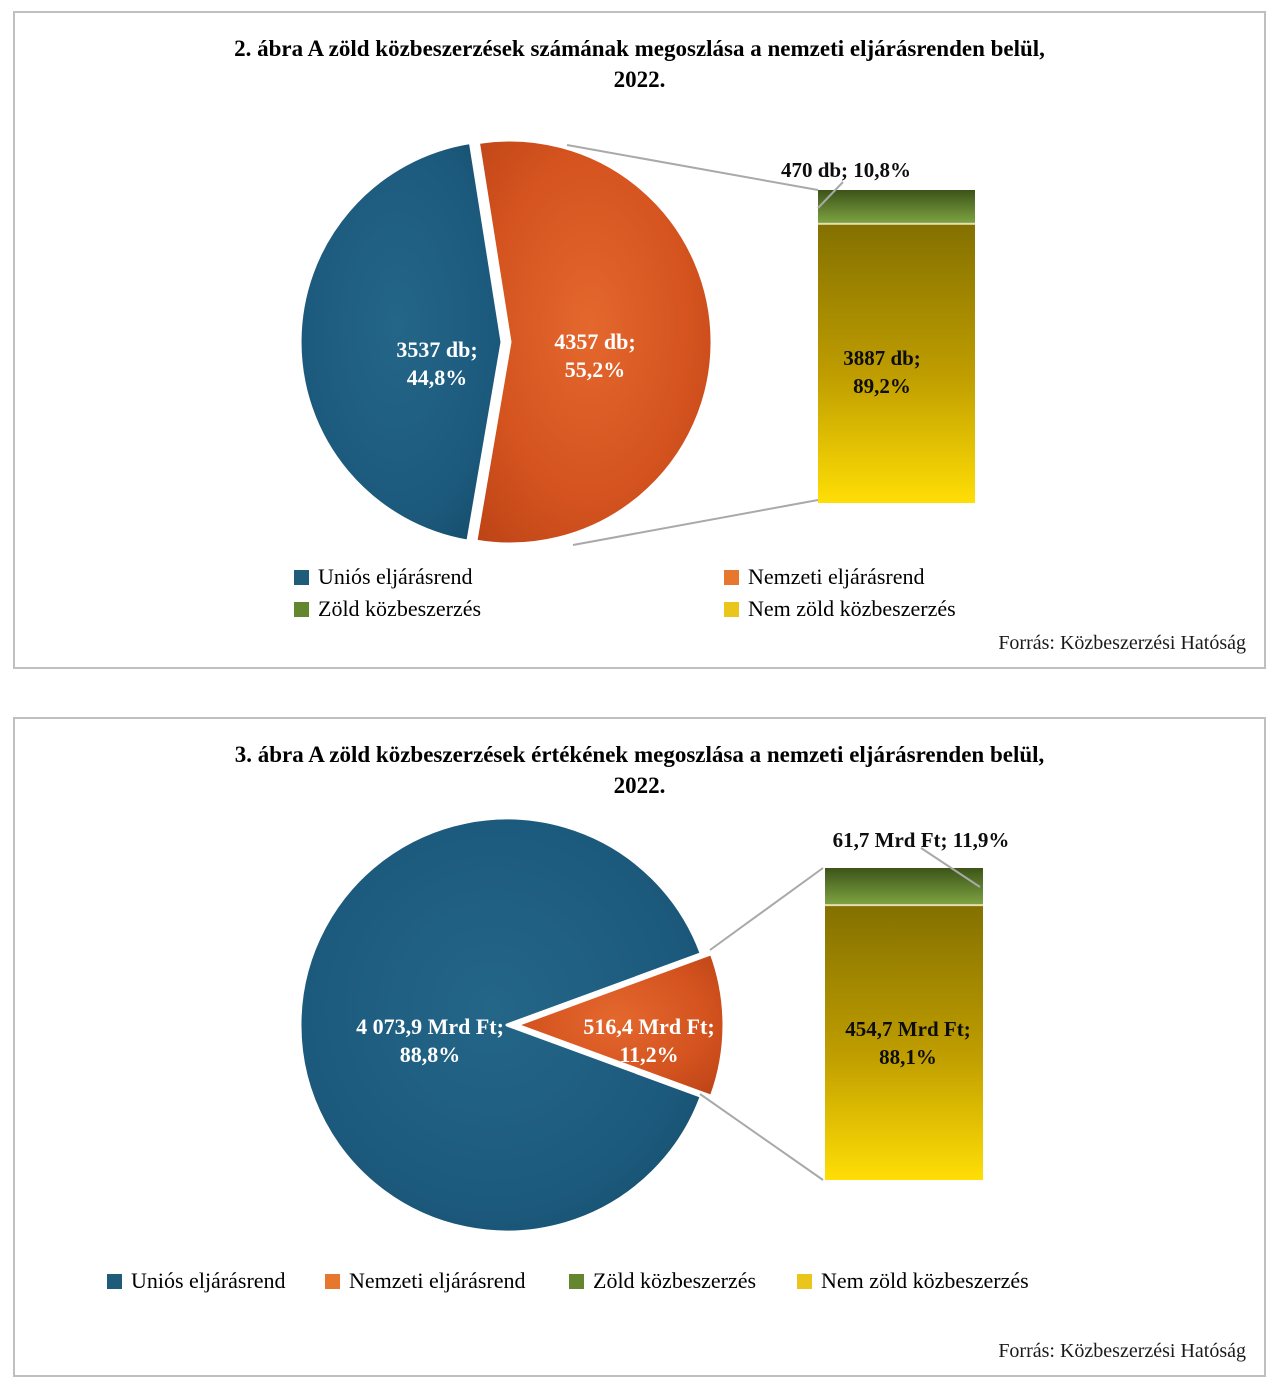  Describe the element at coordinates (437, 377) in the screenshot. I see `pie-label-unios-line-2: 44,8%` at that location.